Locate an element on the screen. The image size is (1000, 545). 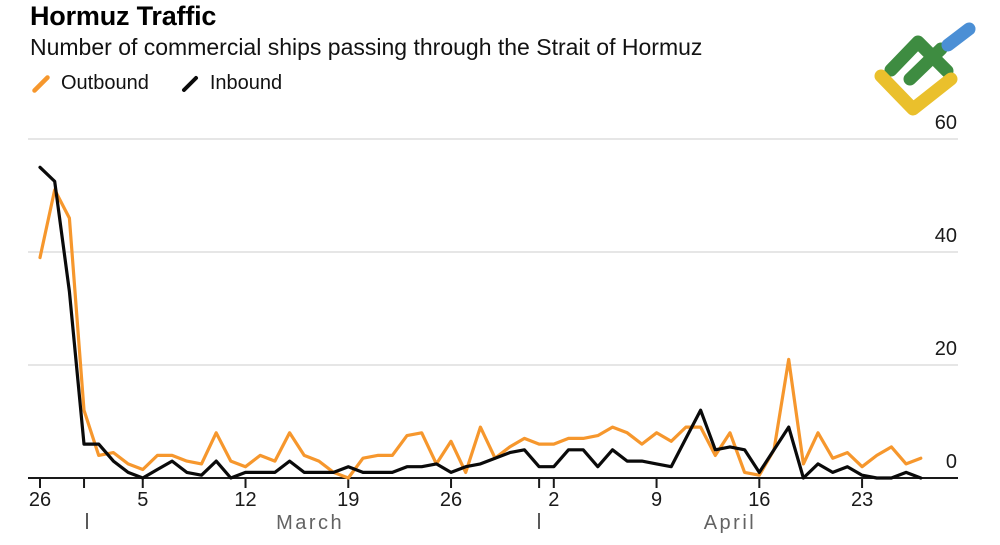
y-tick-label: 0 is located at coordinates (951, 462).